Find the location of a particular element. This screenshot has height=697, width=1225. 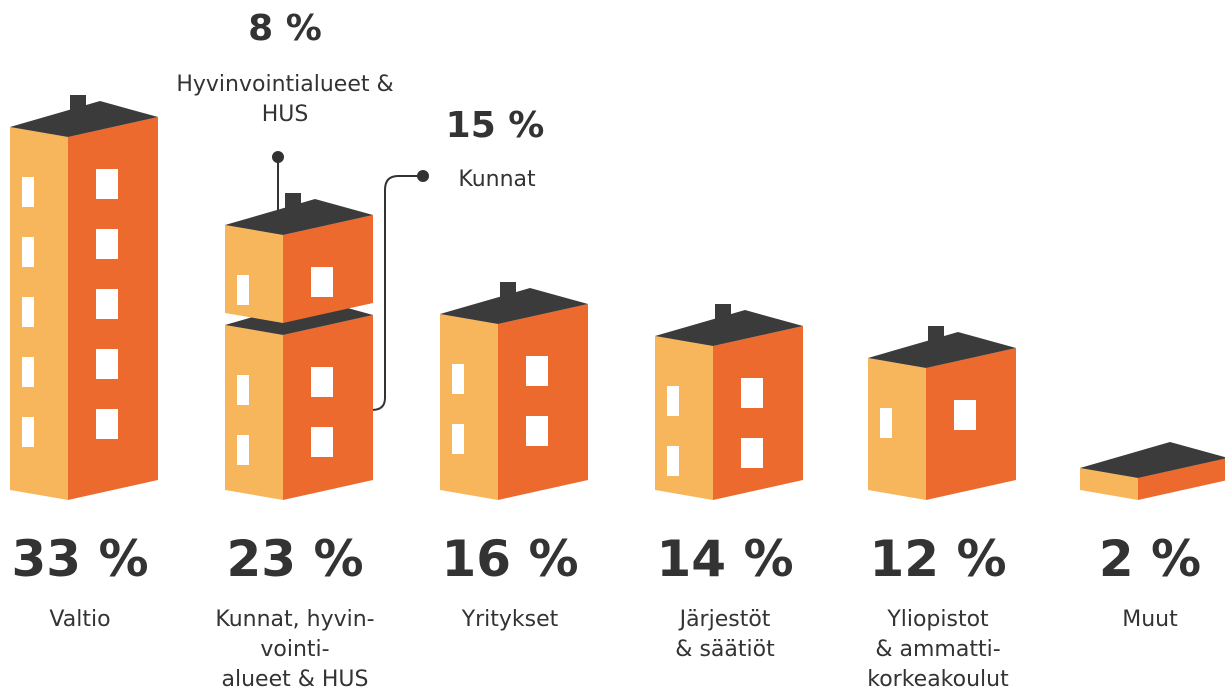

value-label: 2 % is located at coordinates (1150, 559).